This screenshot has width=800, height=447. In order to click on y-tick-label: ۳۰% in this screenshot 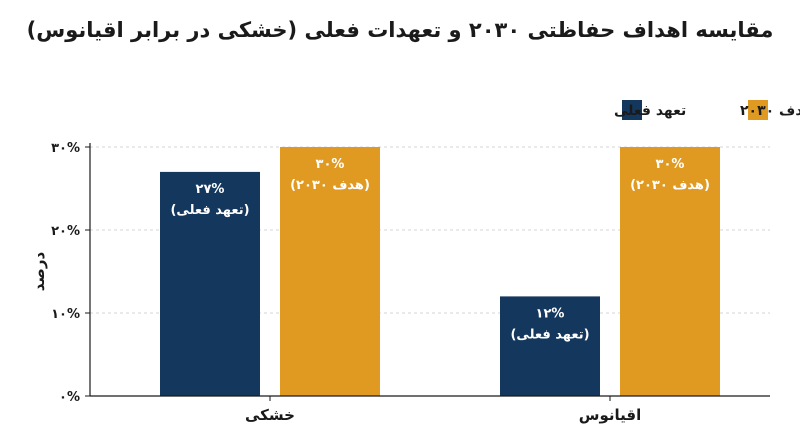, I will do `click(65, 148)`.